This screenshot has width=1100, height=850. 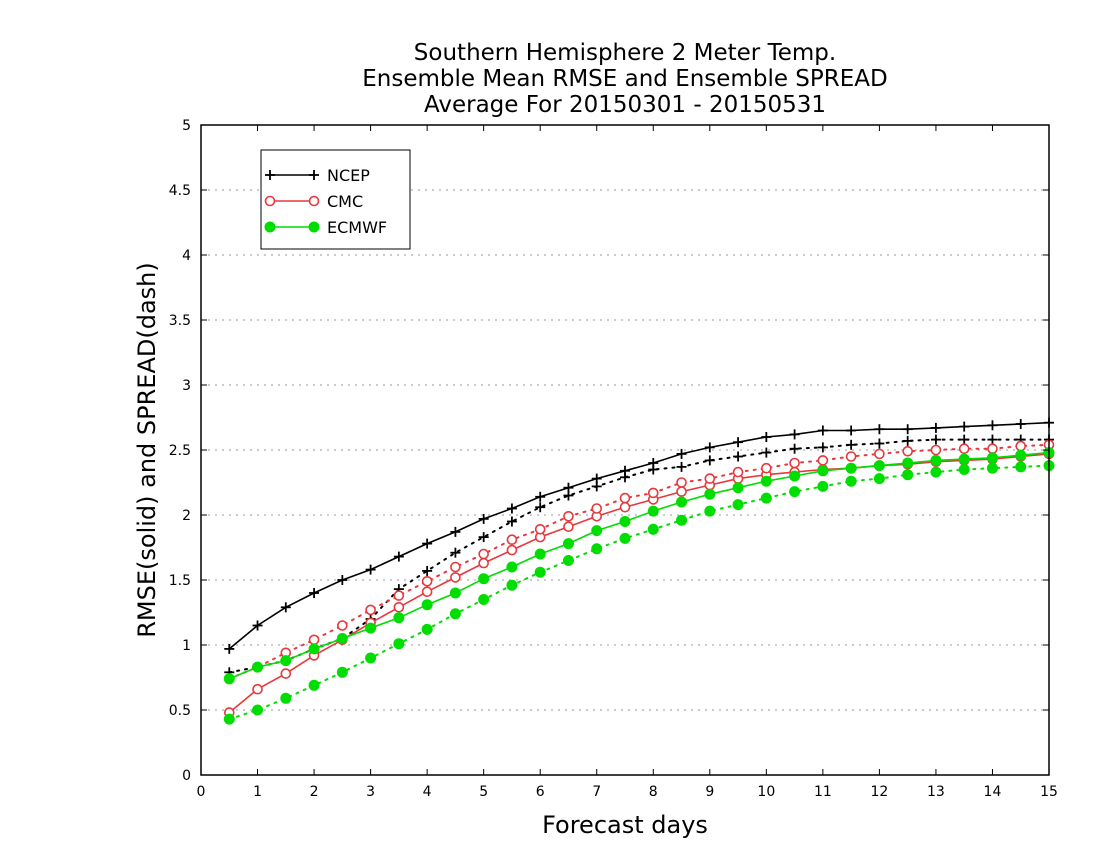 I want to click on x-tick-label: 6, so click(x=540, y=792).